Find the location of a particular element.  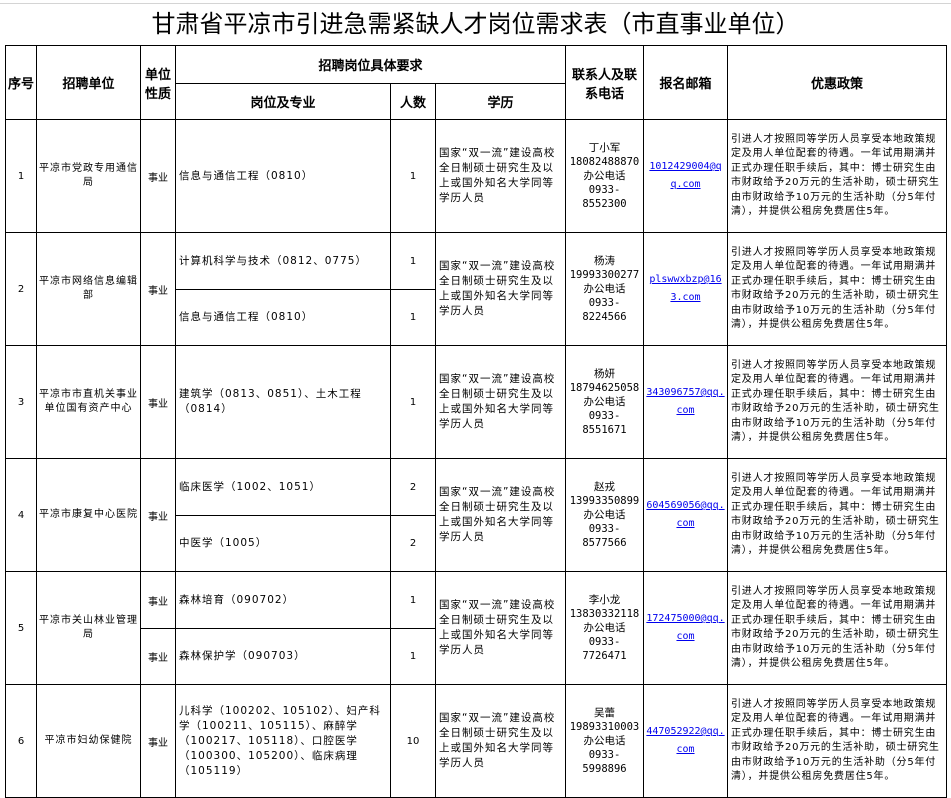

unit-name: 平凉市康复中心医院 is located at coordinates (88, 514).